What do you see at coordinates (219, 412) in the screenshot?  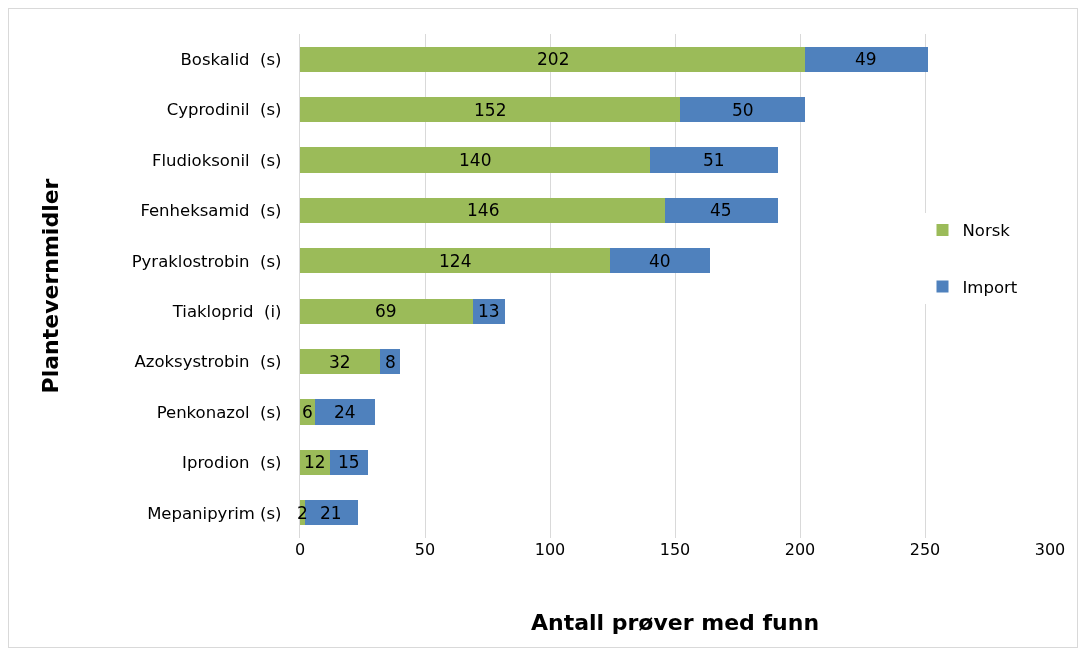 I see `y-tick-label: Penkonazol (s)` at bounding box center [219, 412].